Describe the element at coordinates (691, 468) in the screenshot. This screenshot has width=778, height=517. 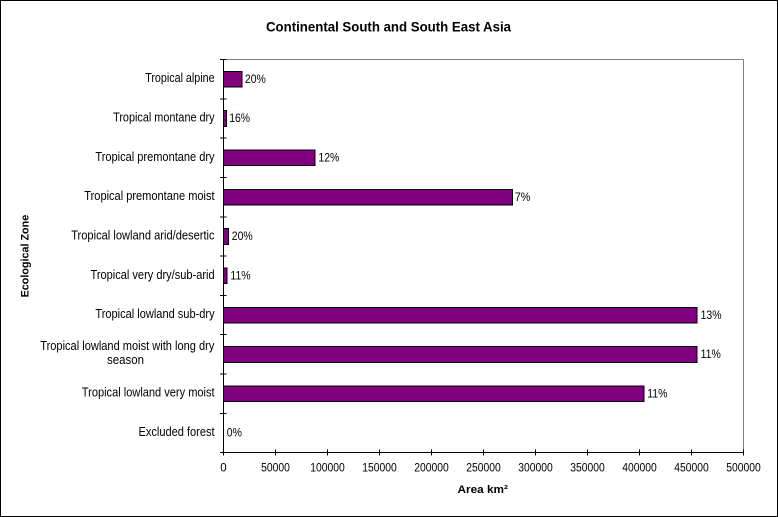
I see `svg-text: 450000` at that location.